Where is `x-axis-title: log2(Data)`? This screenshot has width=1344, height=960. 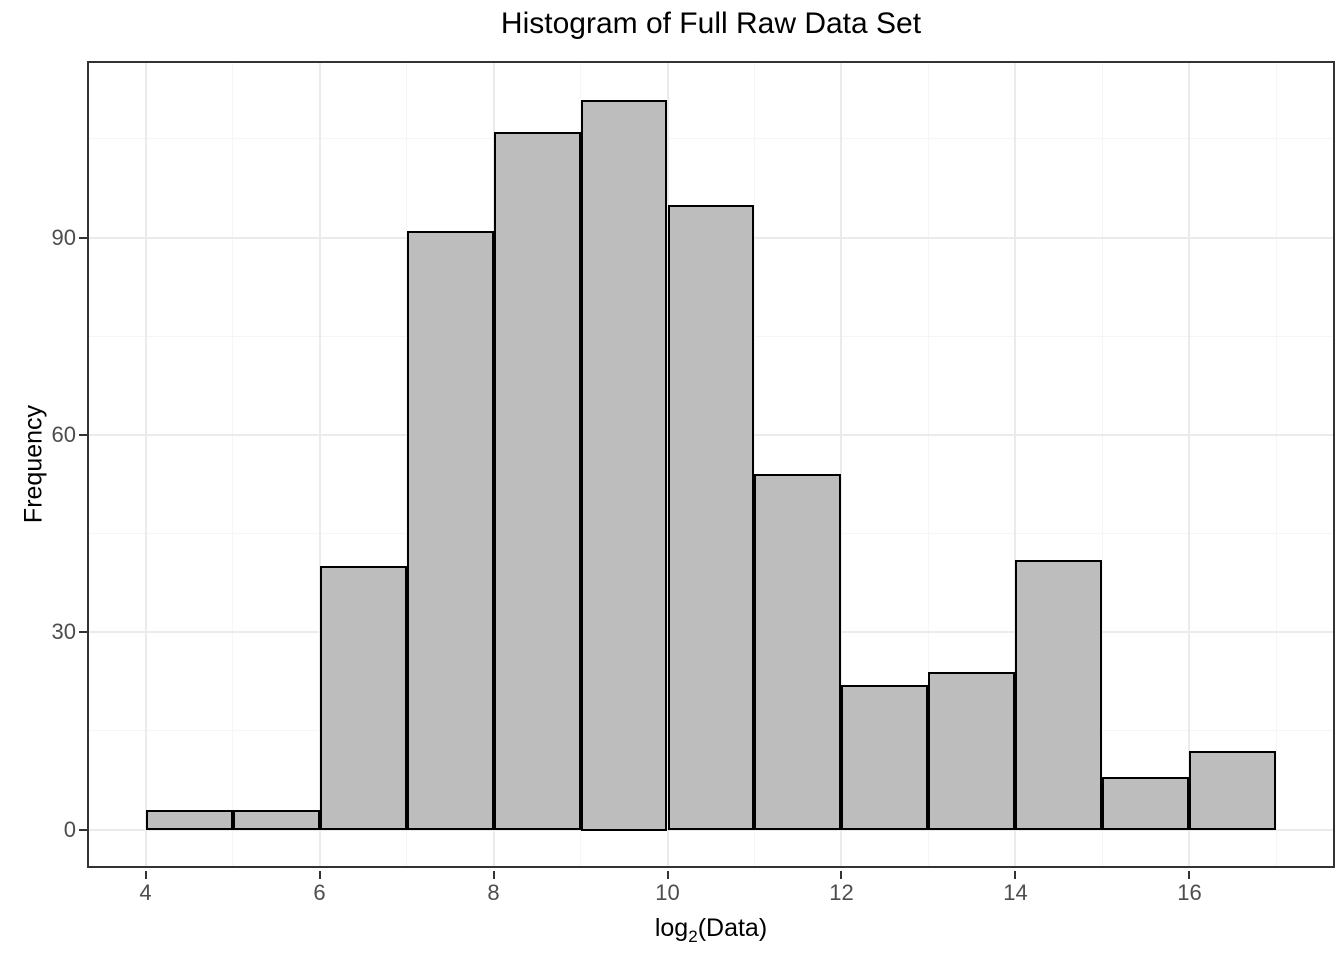 x-axis-title: log2(Data) is located at coordinates (711, 930).